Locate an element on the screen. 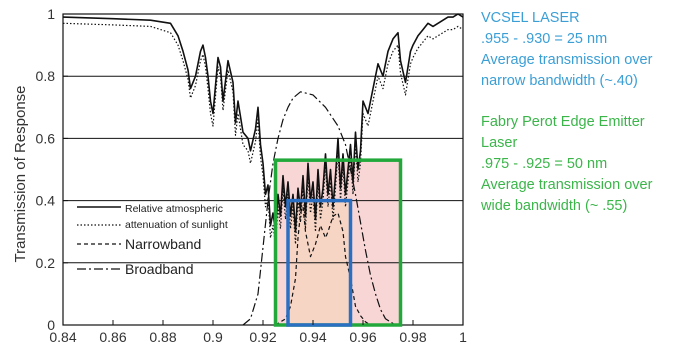 Image resolution: width=697 pixels, height=354 pixels. legend-label-1-0: Narrowband is located at coordinates (163, 244).